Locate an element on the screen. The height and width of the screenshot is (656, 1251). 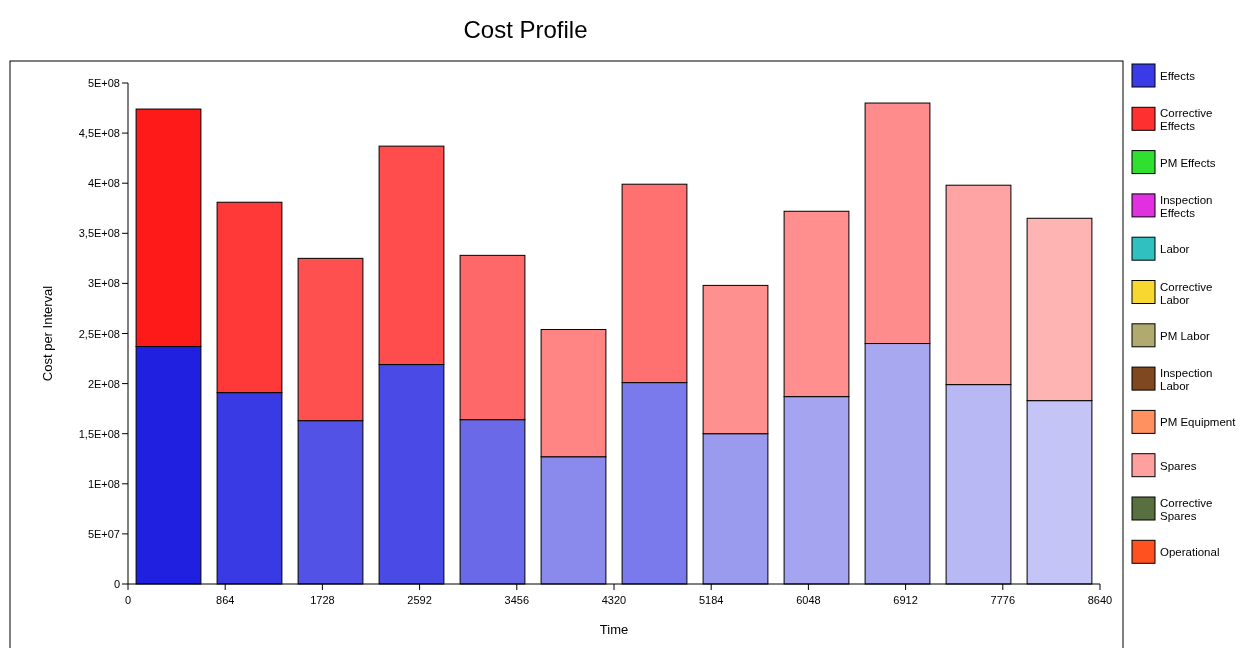
x-tick-label: 864 is located at coordinates (225, 600).